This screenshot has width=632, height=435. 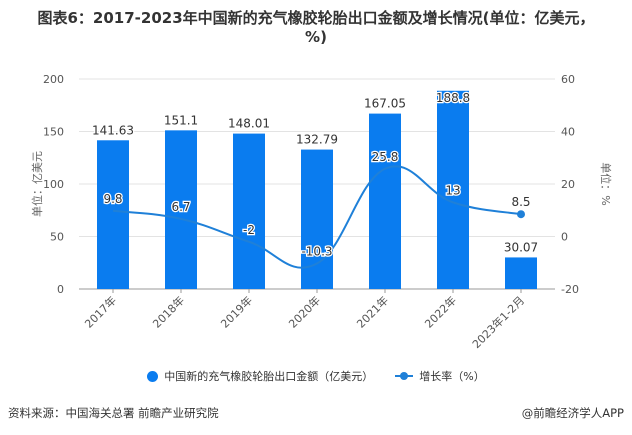 What do you see at coordinates (568, 79) in the screenshot?
I see `right-axis-tick: 60` at bounding box center [568, 79].